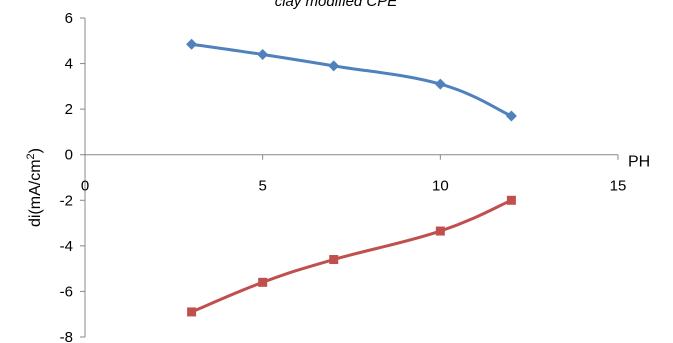 The width and height of the screenshot is (673, 343). What do you see at coordinates (66, 291) in the screenshot?
I see `y-tick-label: -6` at bounding box center [66, 291].